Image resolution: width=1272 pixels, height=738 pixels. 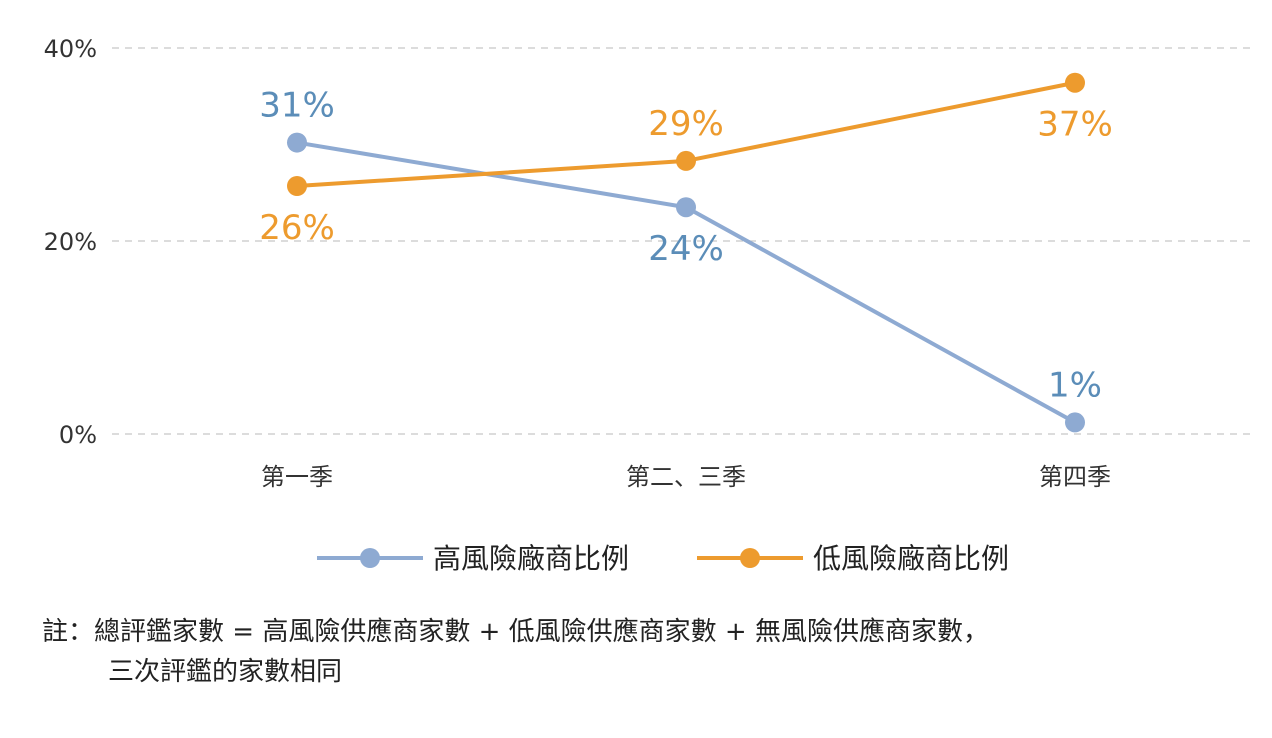 What do you see at coordinates (686, 124) in the screenshot?
I see `data-label: 29%` at bounding box center [686, 124].